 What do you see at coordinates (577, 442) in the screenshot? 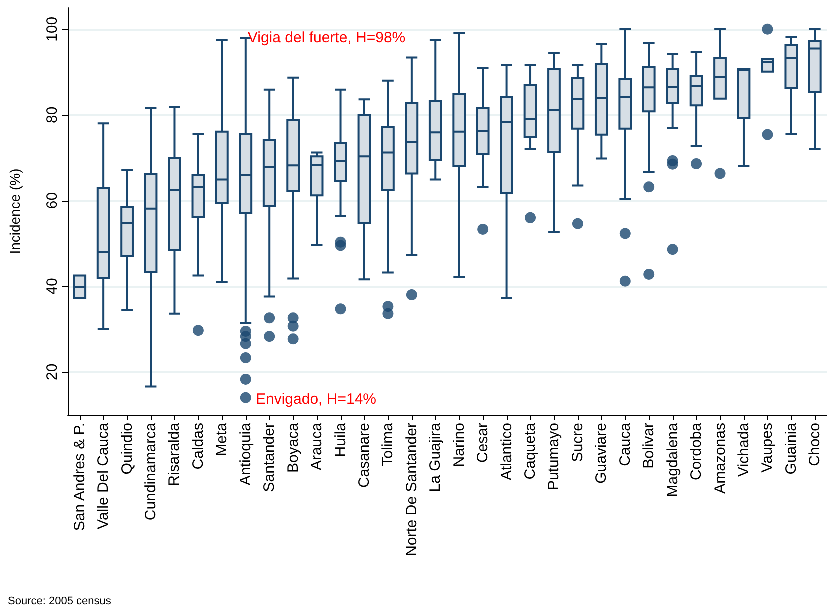
I see `x-tick-label: Sucre` at bounding box center [577, 442].